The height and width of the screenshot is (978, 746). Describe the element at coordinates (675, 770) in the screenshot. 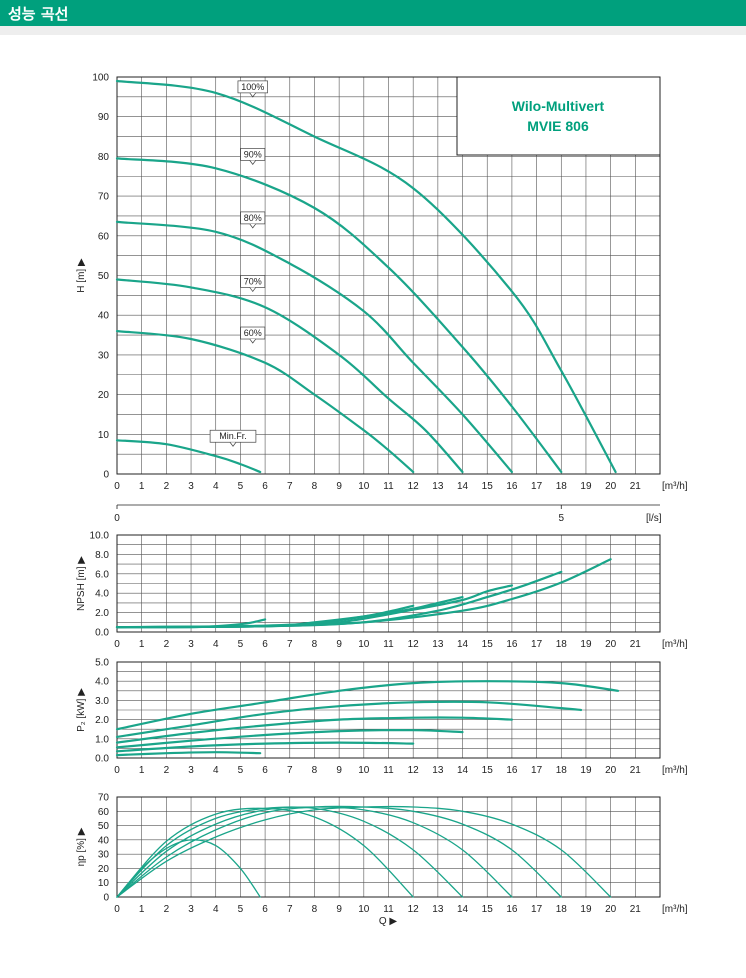

I see `power-x-unit: [m³/h]` at that location.